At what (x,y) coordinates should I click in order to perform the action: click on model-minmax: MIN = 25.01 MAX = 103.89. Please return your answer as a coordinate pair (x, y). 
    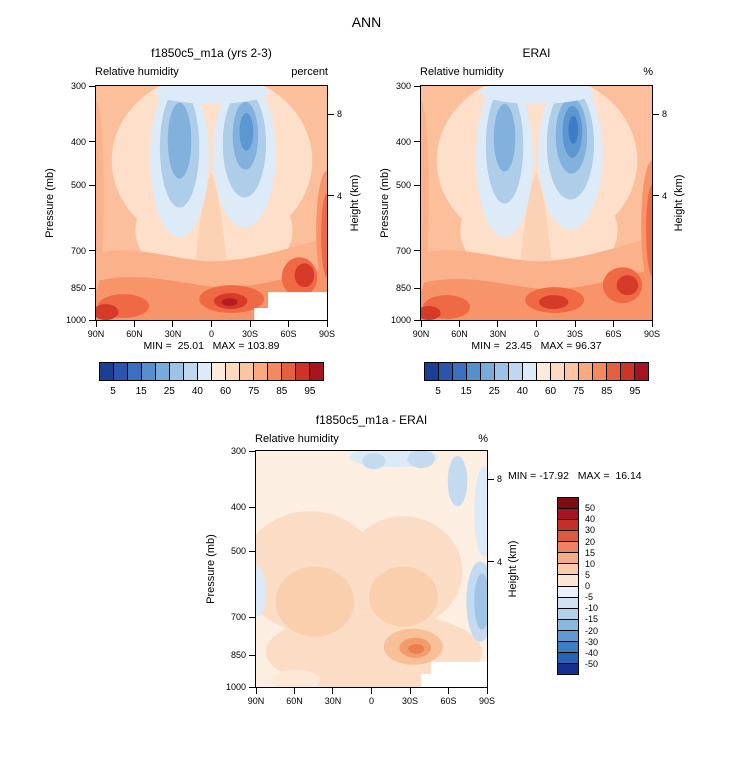
    Looking at the image, I should click on (211, 346).